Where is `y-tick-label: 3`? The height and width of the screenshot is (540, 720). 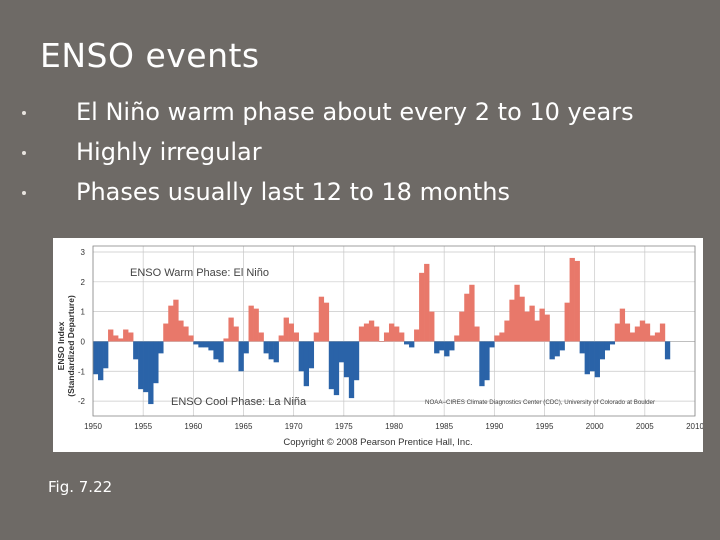
y-tick-label: 3 is located at coordinates (83, 252).